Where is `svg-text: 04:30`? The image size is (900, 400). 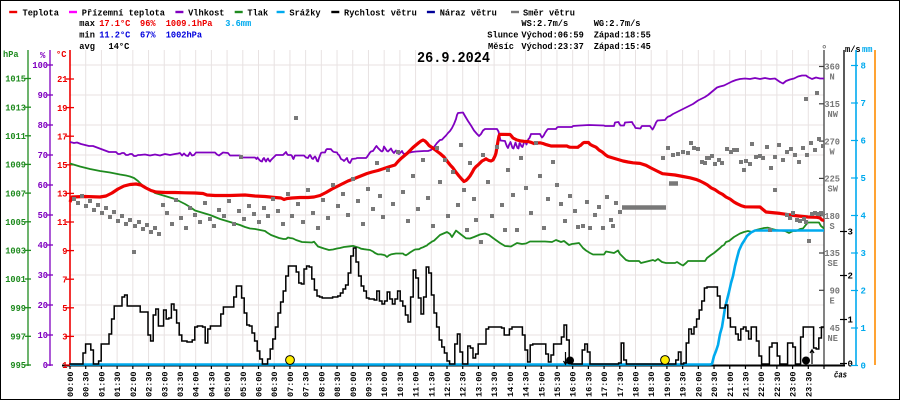 svg-text: 04:30 is located at coordinates (212, 385).